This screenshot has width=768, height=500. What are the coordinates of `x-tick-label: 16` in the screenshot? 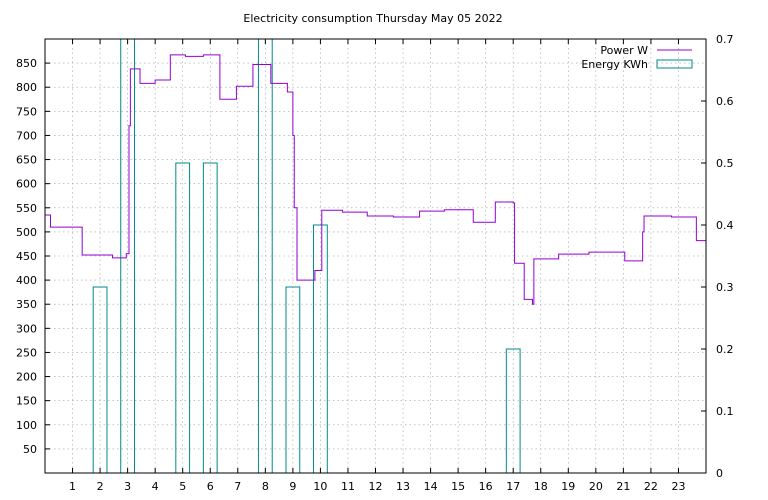 It's located at (486, 486).